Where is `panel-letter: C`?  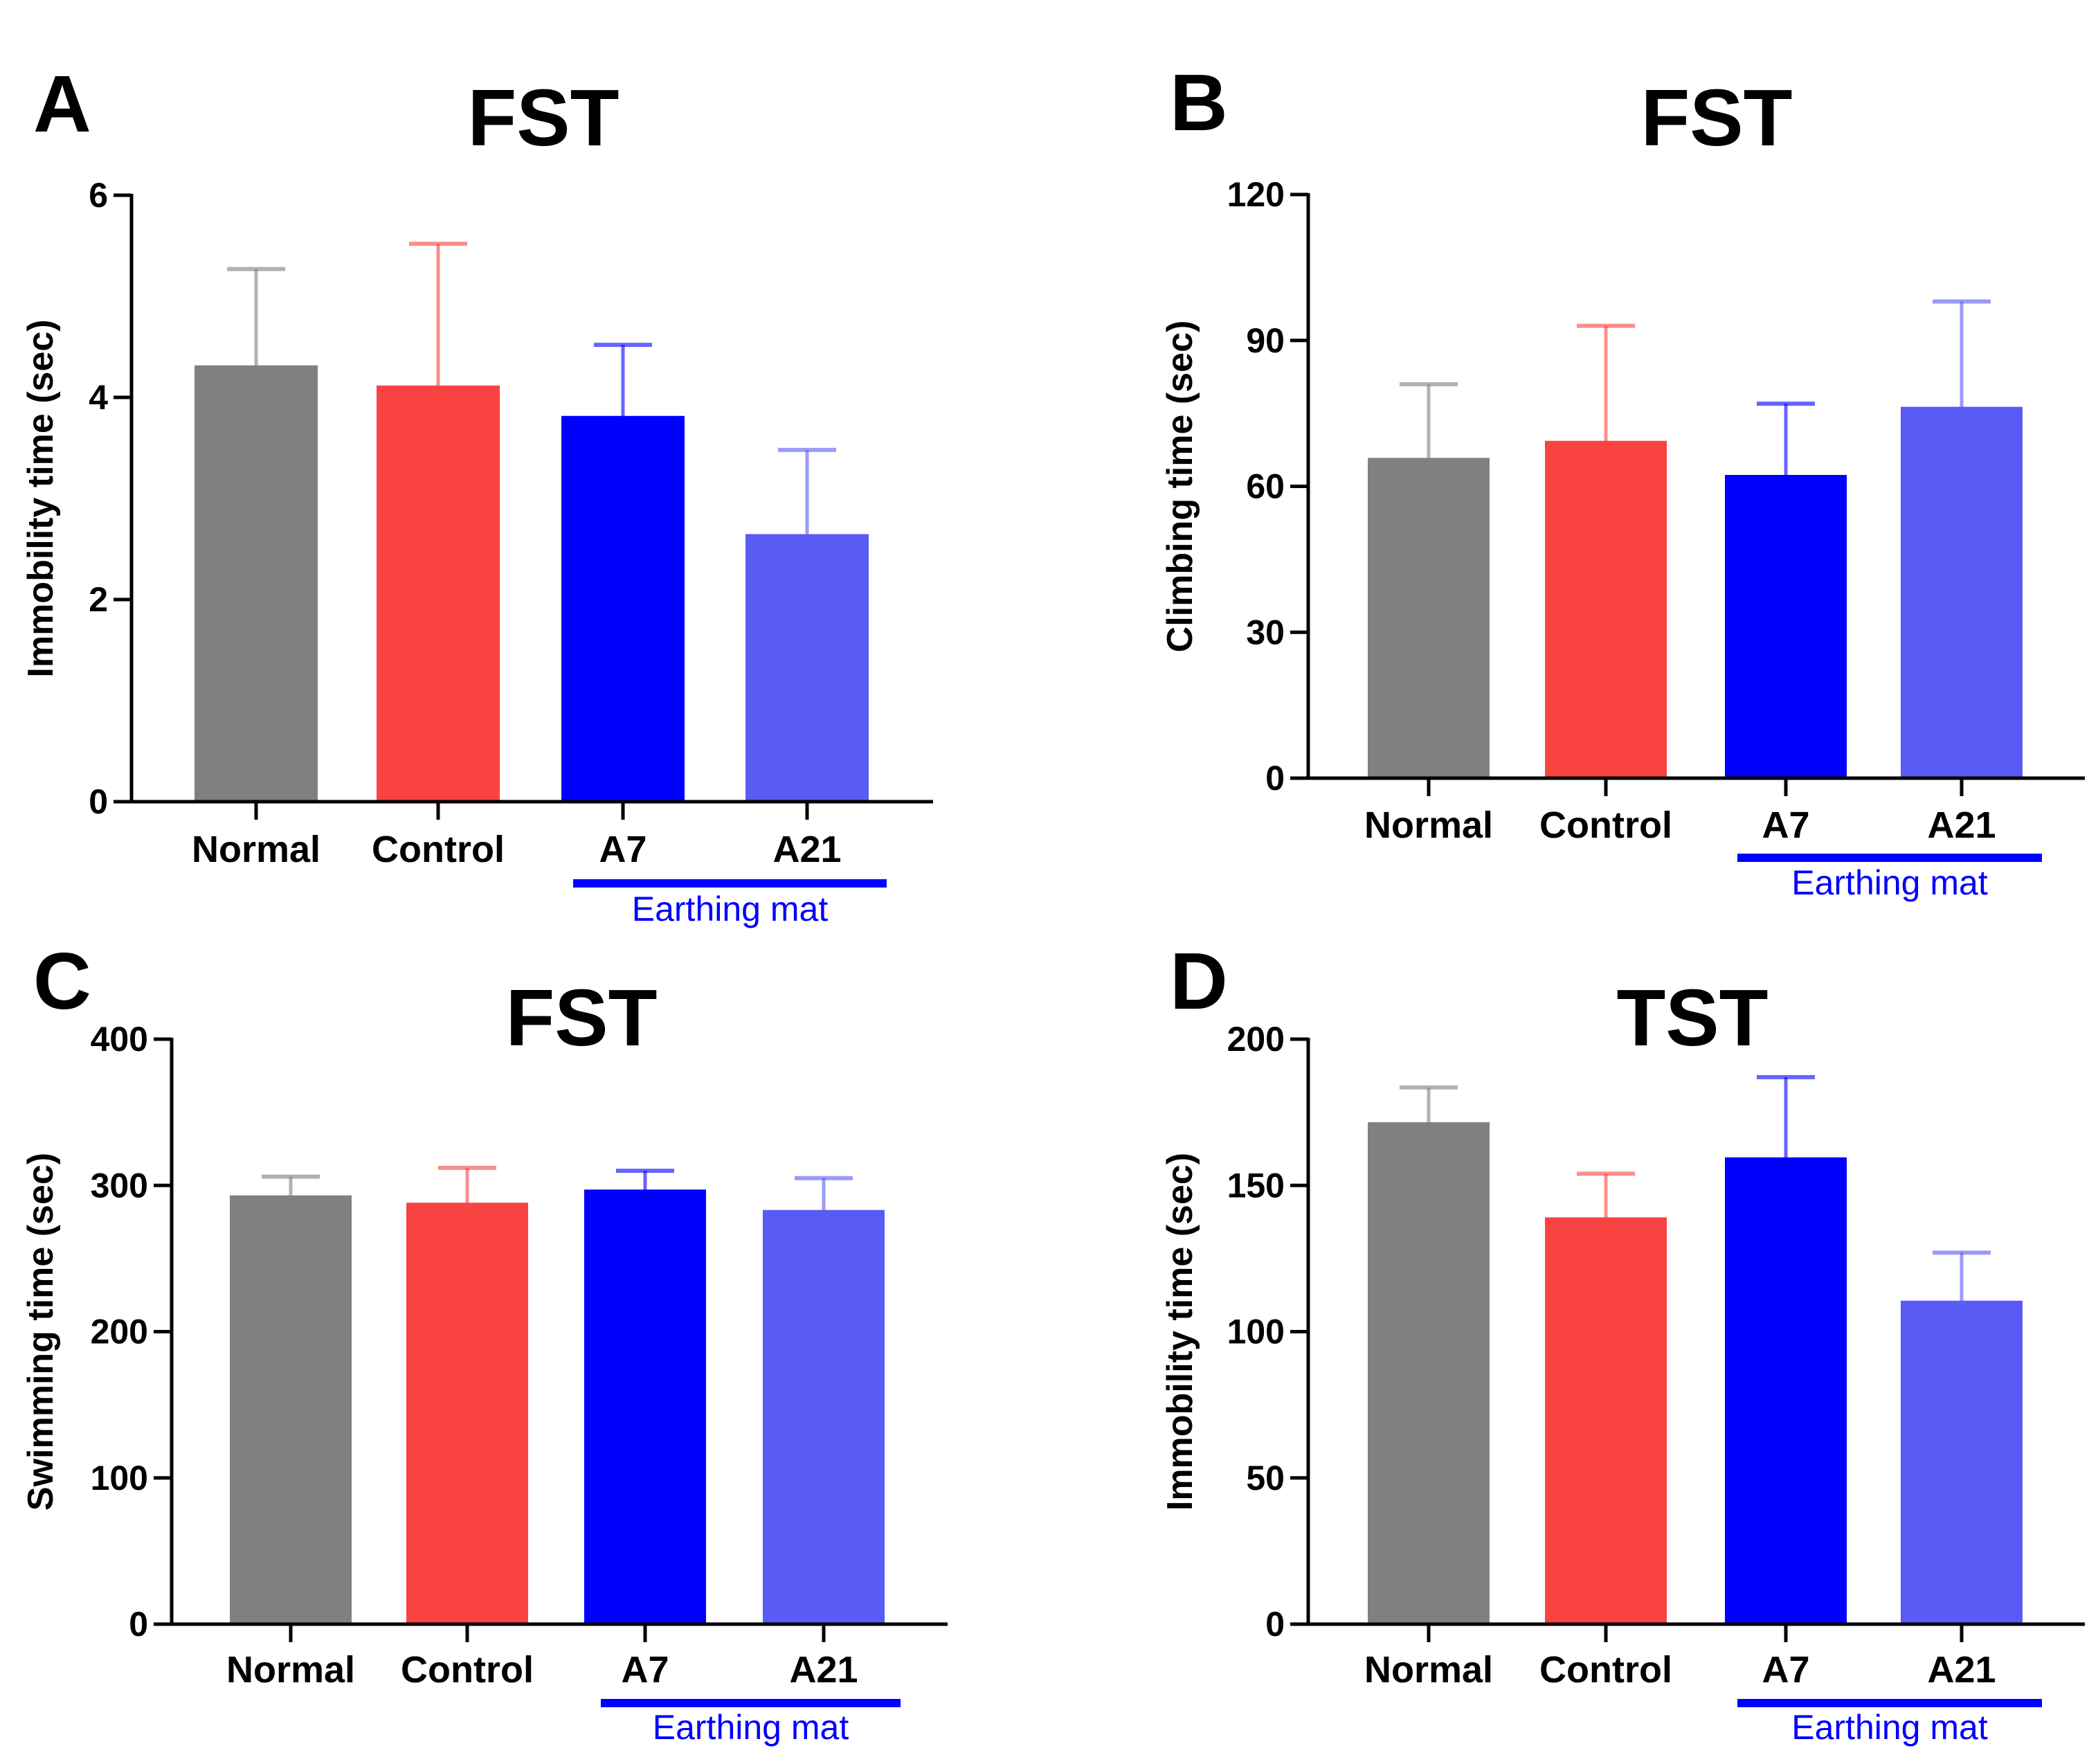
panel-letter: C is located at coordinates (62, 981).